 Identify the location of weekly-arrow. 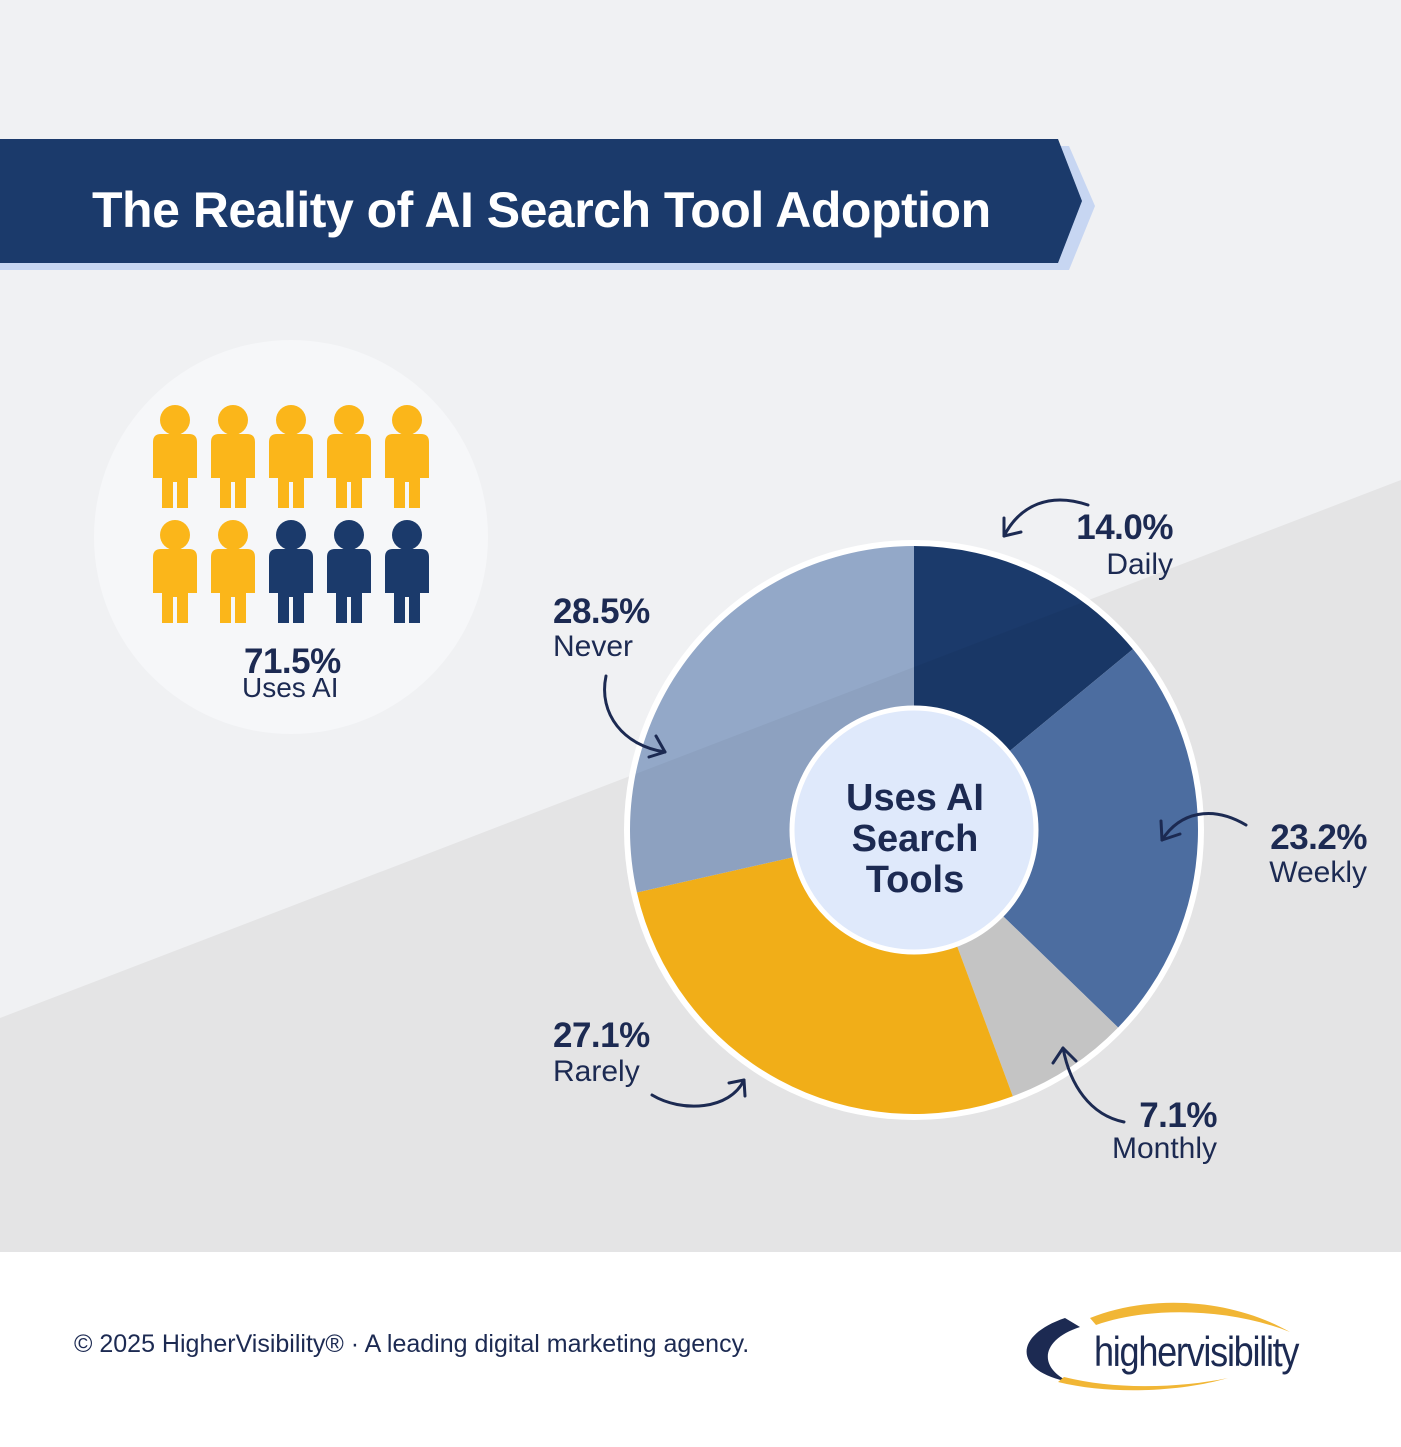
(1203, 827).